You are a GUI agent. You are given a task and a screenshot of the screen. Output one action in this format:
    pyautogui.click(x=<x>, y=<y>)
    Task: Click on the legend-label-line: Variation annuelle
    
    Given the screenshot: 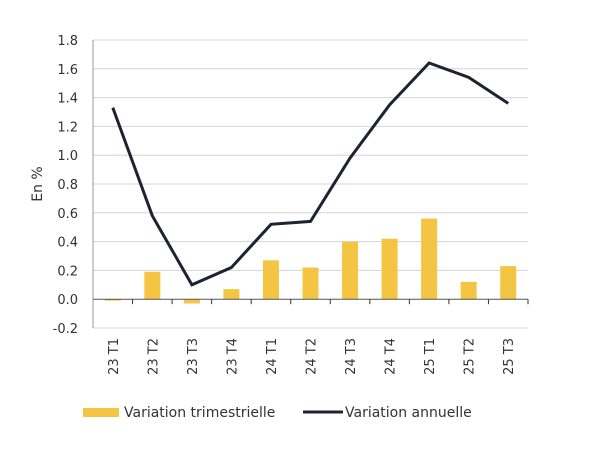 What is the action you would take?
    pyautogui.click(x=408, y=413)
    